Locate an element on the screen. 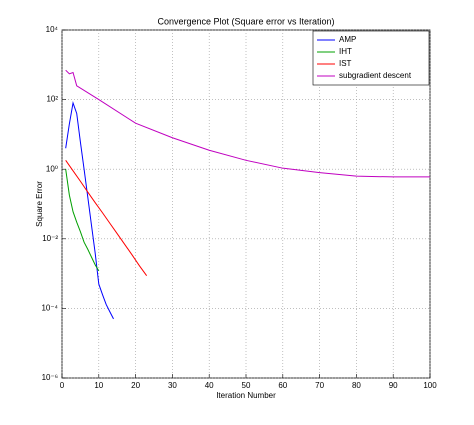  x-tick-label: 80 is located at coordinates (356, 385).